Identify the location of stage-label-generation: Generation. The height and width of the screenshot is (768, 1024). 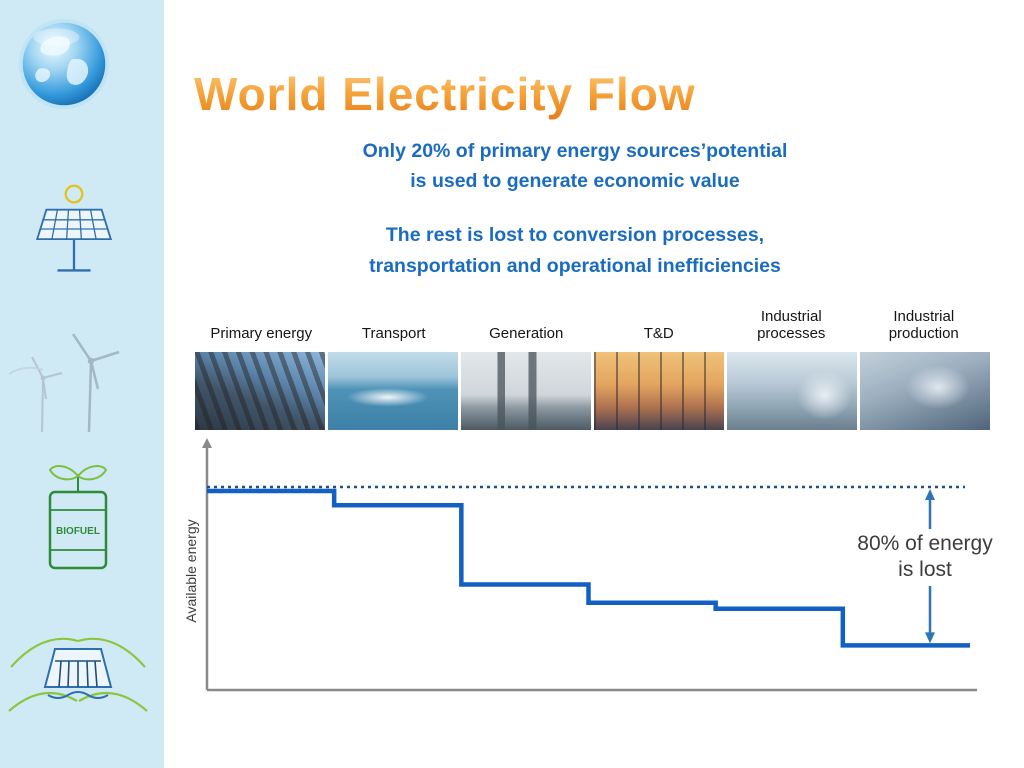
(526, 334).